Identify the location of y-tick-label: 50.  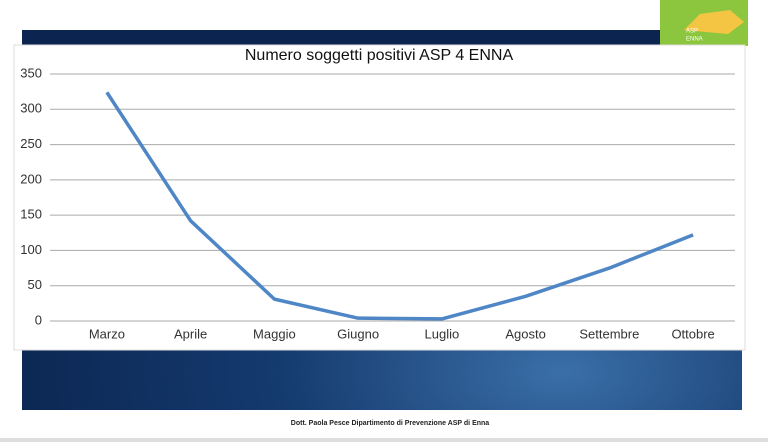
(35, 284).